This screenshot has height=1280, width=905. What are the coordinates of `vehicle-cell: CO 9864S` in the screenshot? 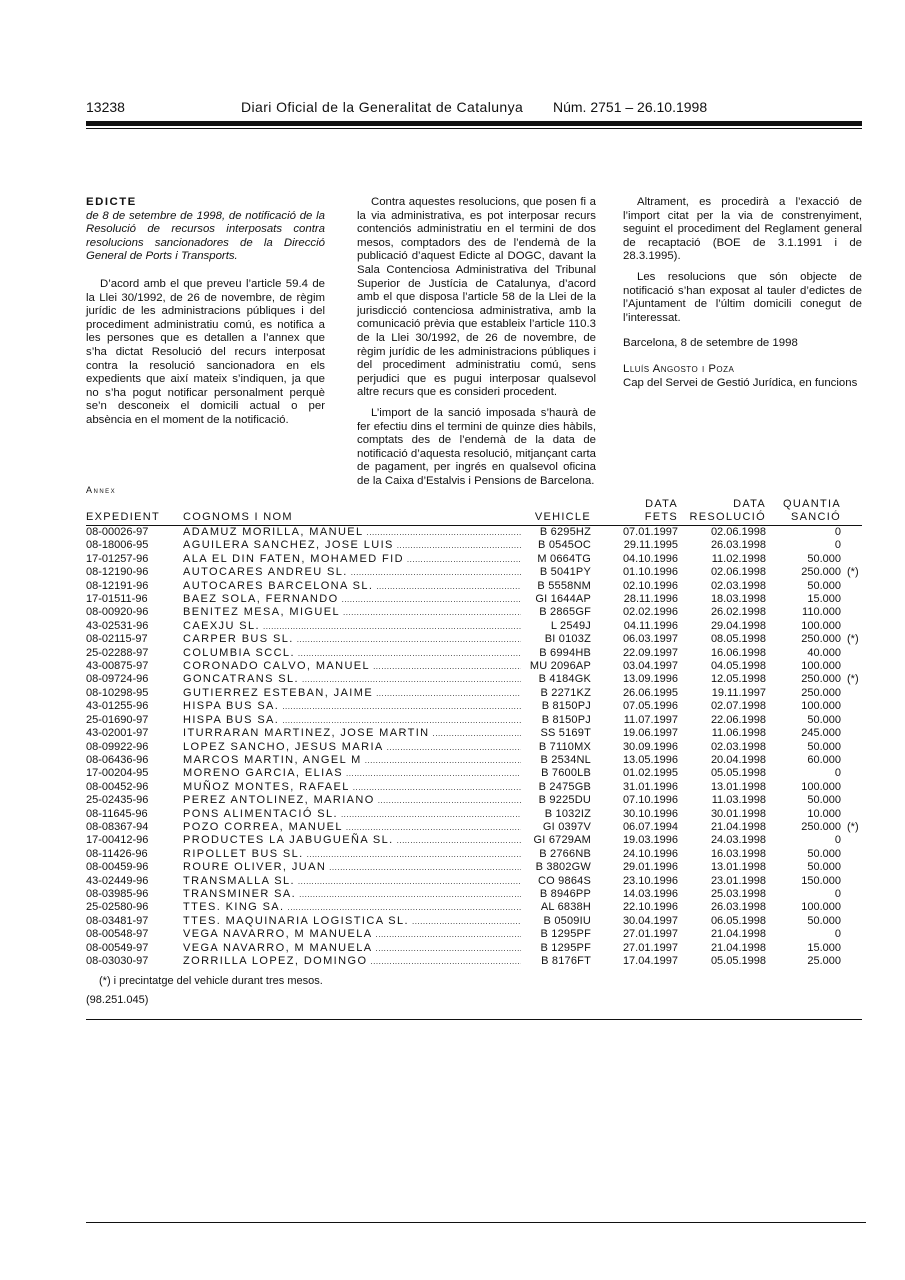 It's located at (564, 880).